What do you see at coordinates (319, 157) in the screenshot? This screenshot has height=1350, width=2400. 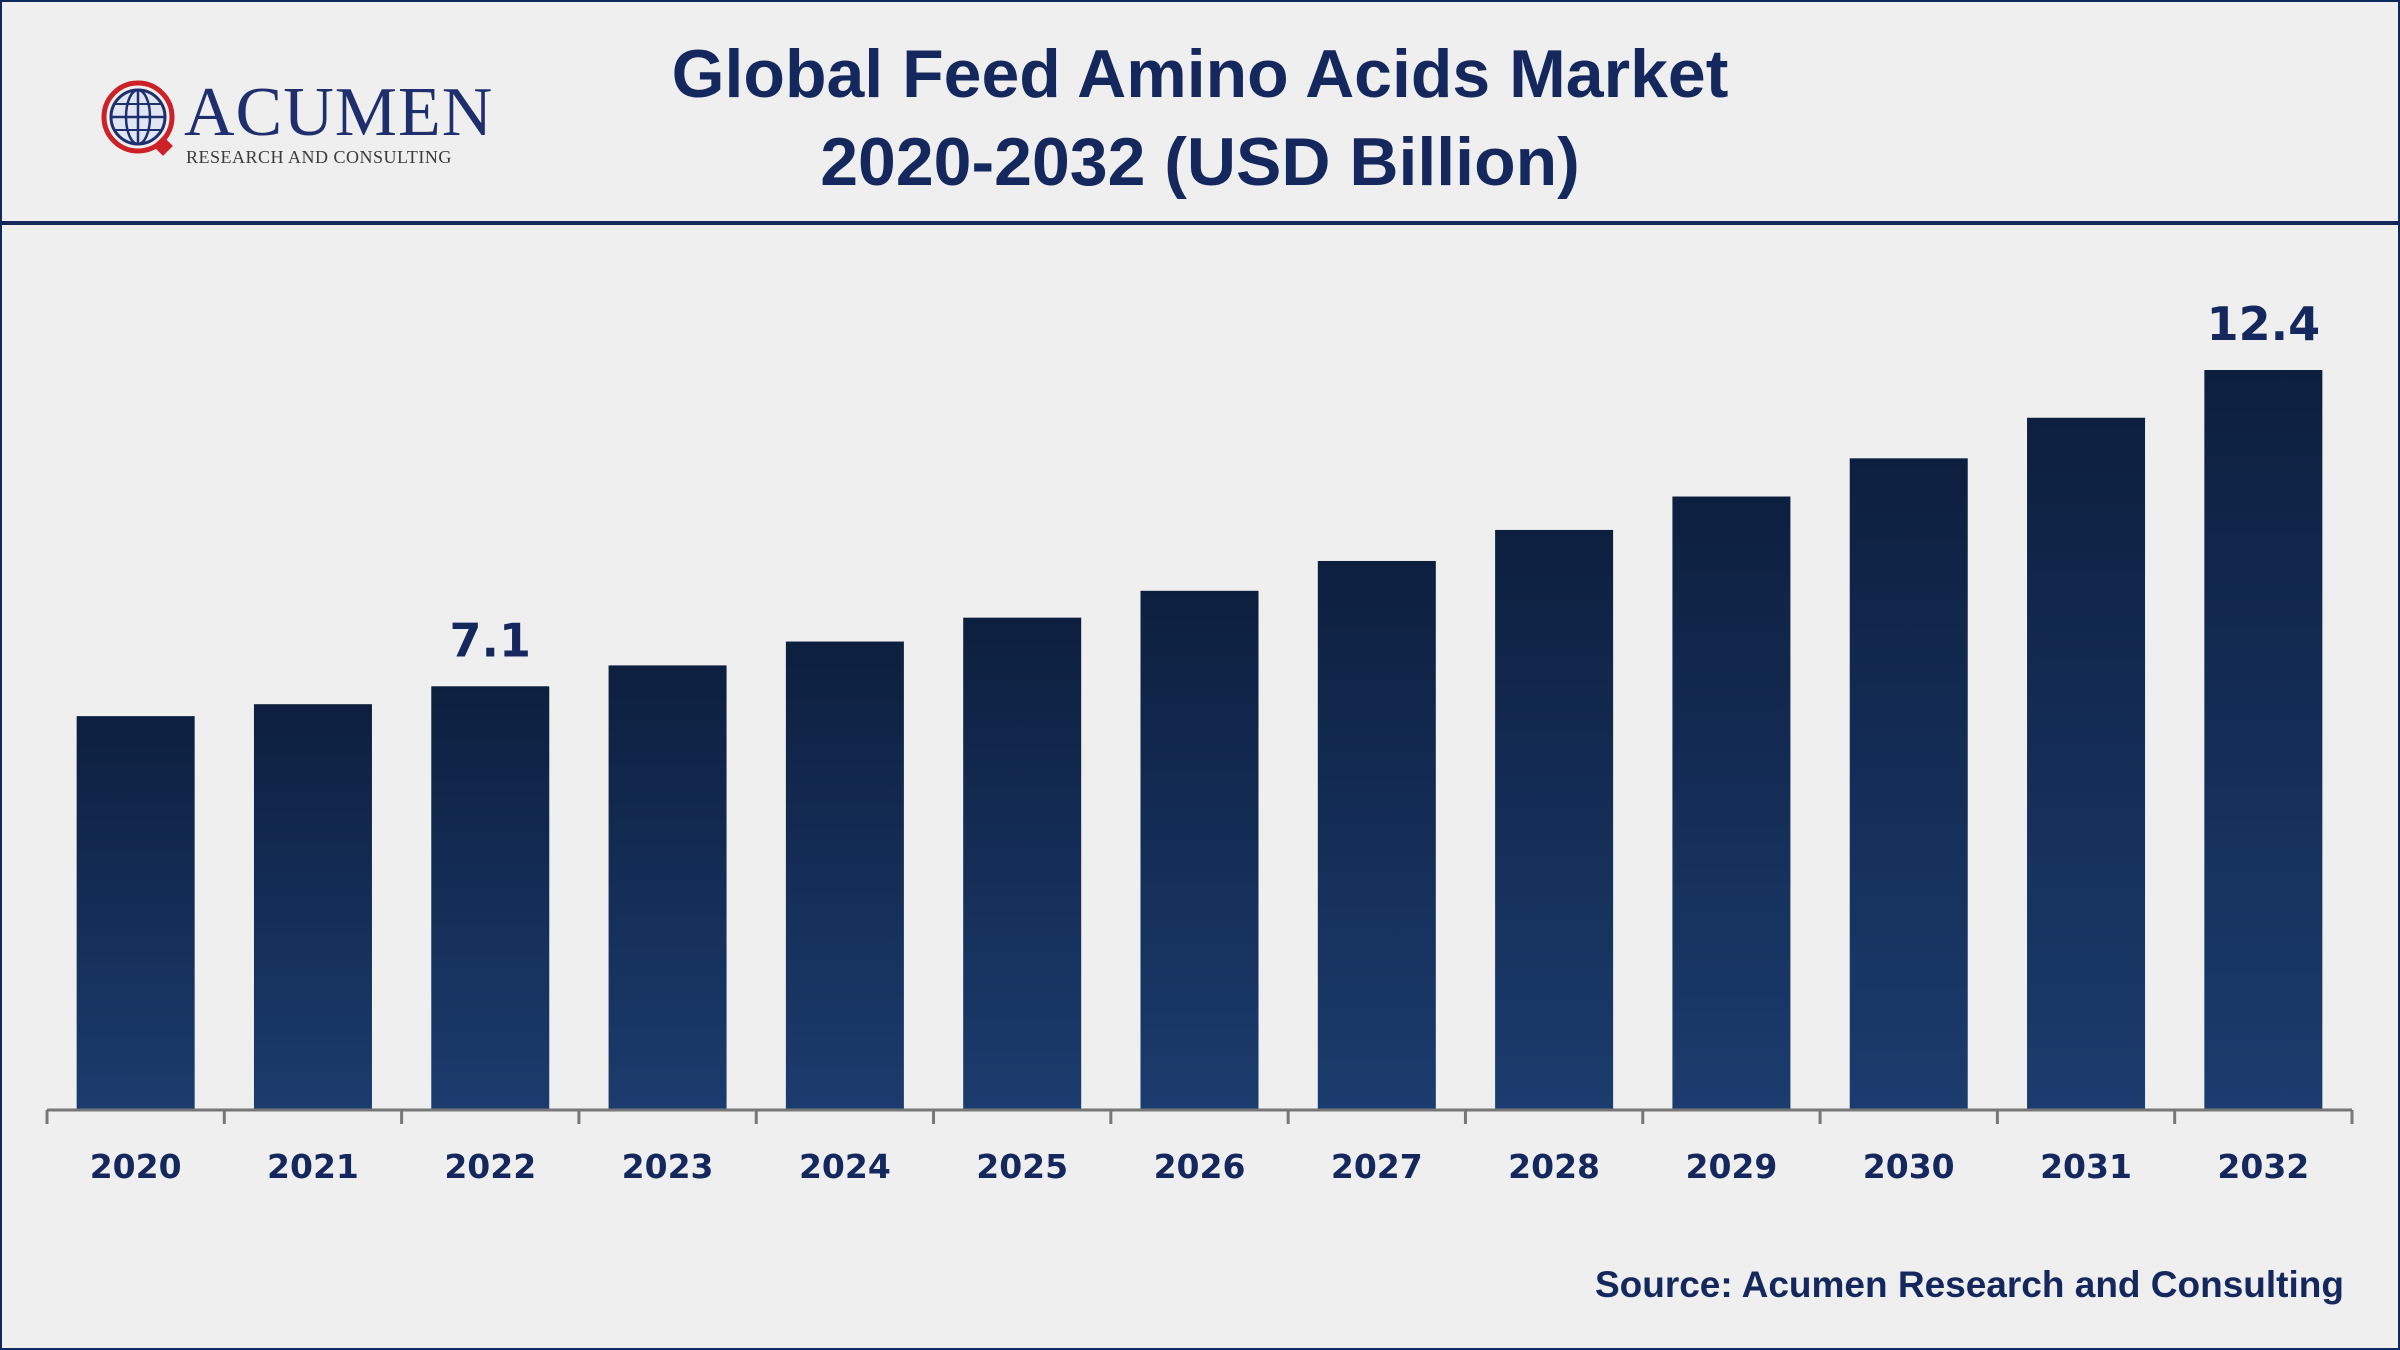 I see `logo-tagline: RESEARCH AND CONSULTING` at bounding box center [319, 157].